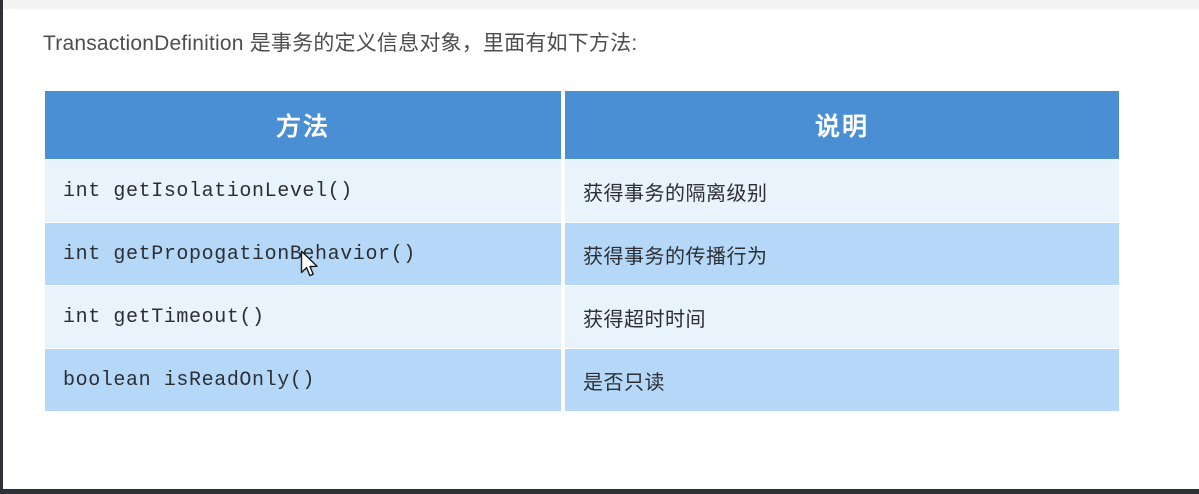  Describe the element at coordinates (842, 191) in the screenshot. I see `cell-method-description: 获得事务的隔离级别` at that location.